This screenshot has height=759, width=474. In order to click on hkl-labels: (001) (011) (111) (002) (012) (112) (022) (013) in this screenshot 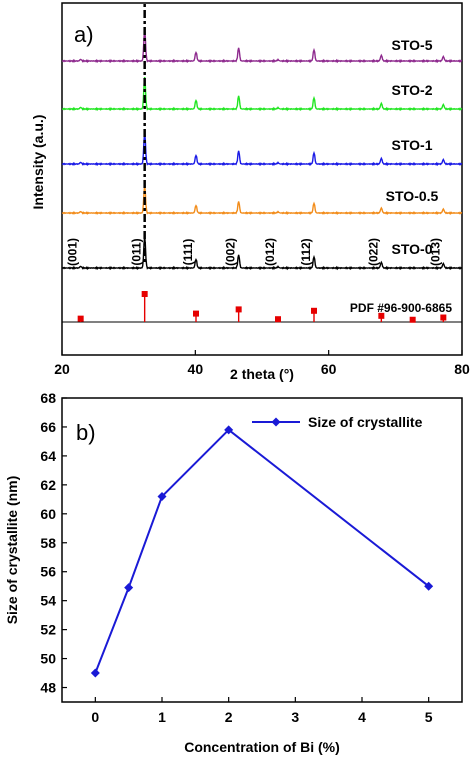, I will do `click(254, 252)`.